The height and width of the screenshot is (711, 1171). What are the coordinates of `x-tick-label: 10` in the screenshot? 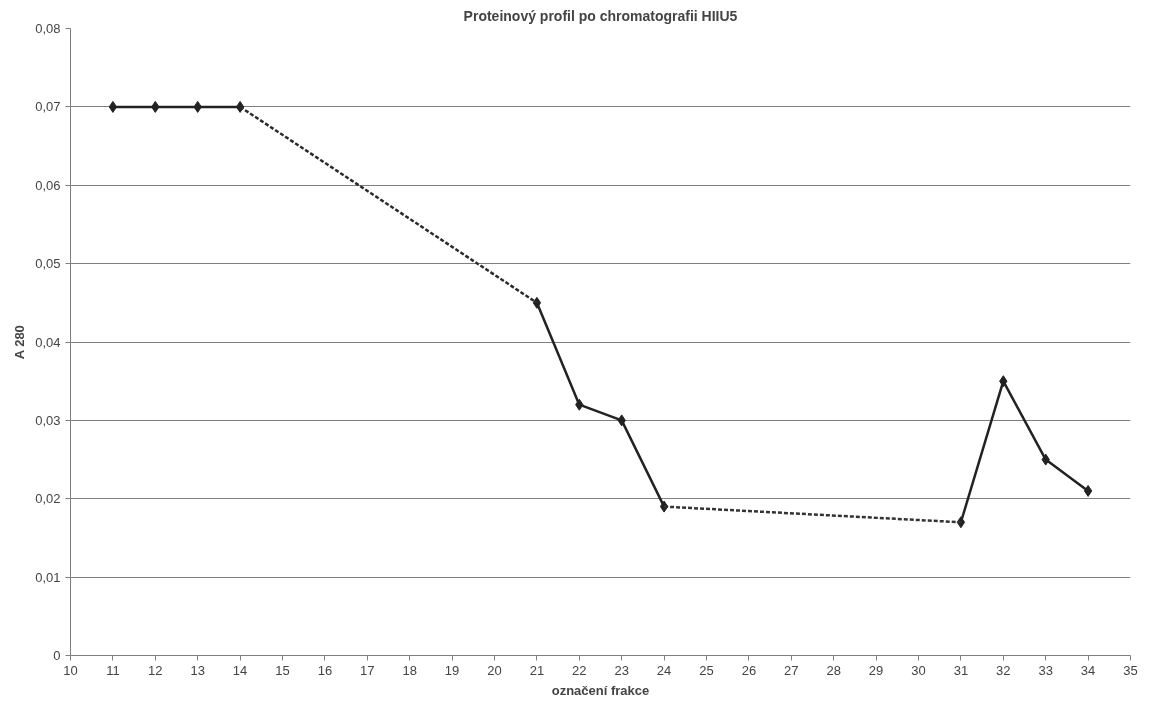 It's located at (70, 670).